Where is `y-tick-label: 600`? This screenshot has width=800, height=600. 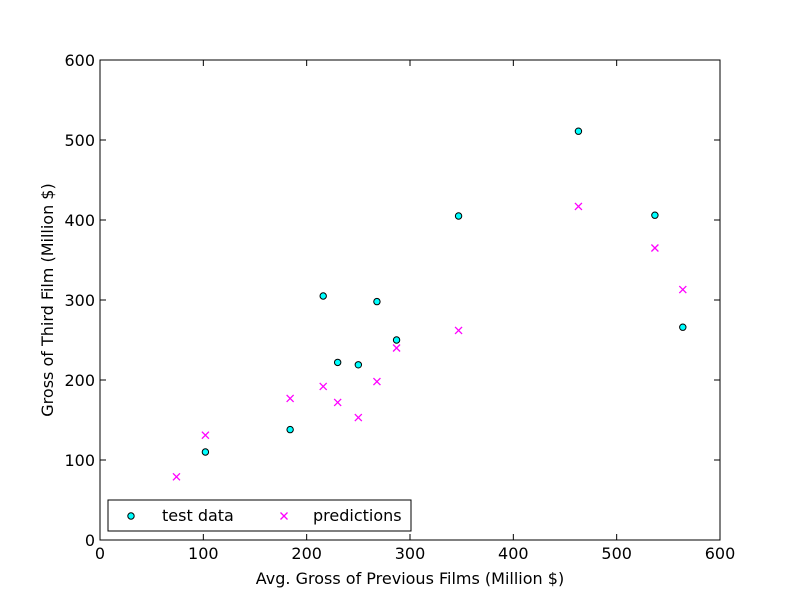
y-tick-label: 600 is located at coordinates (79, 60).